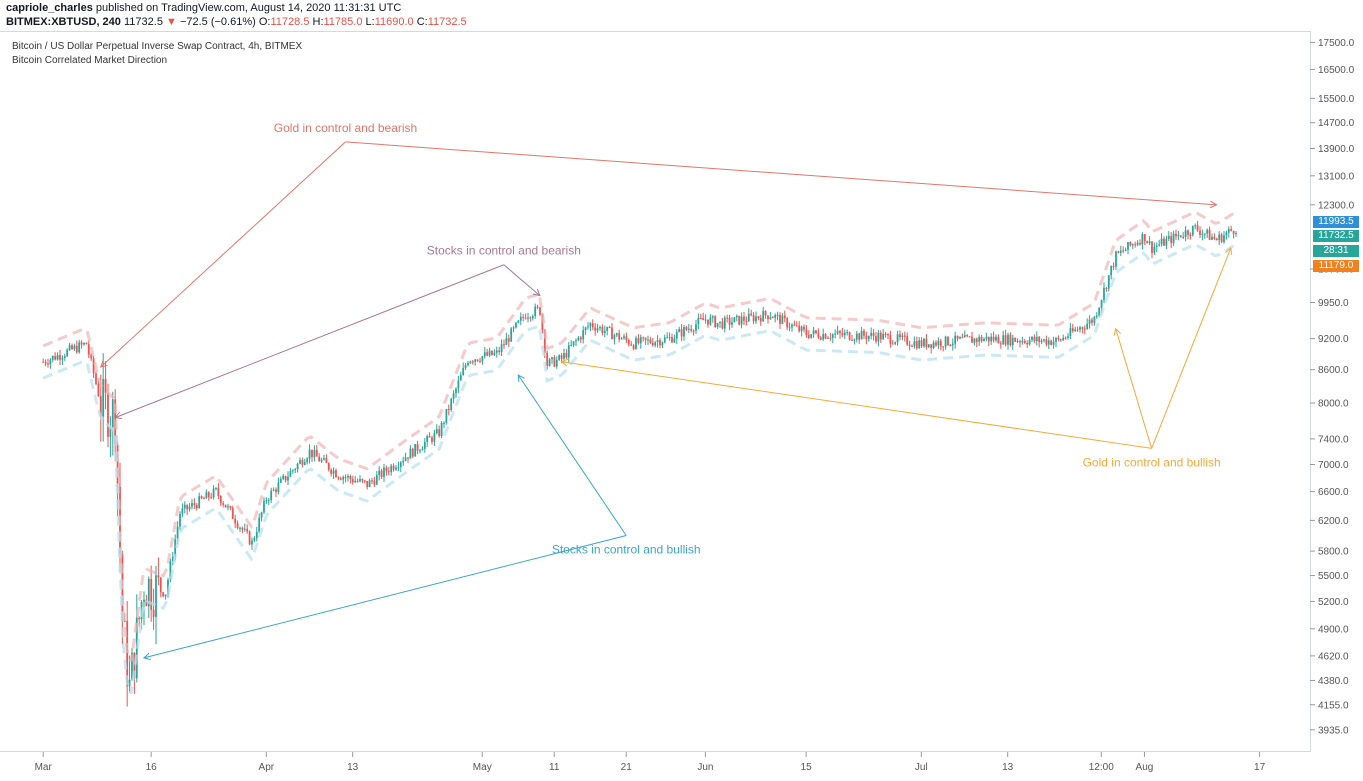 The image size is (1363, 781). Describe the element at coordinates (49, 8) in the screenshot. I see `author-name: capriole_charles` at that location.